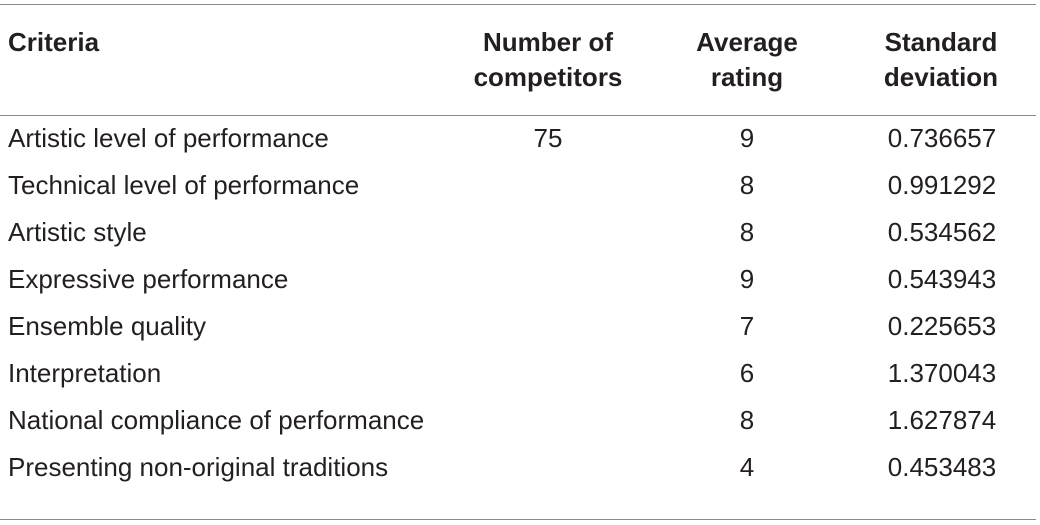 Image resolution: width=1040 pixels, height=525 pixels. What do you see at coordinates (518, 115) in the screenshot?
I see `header-rule` at bounding box center [518, 115].